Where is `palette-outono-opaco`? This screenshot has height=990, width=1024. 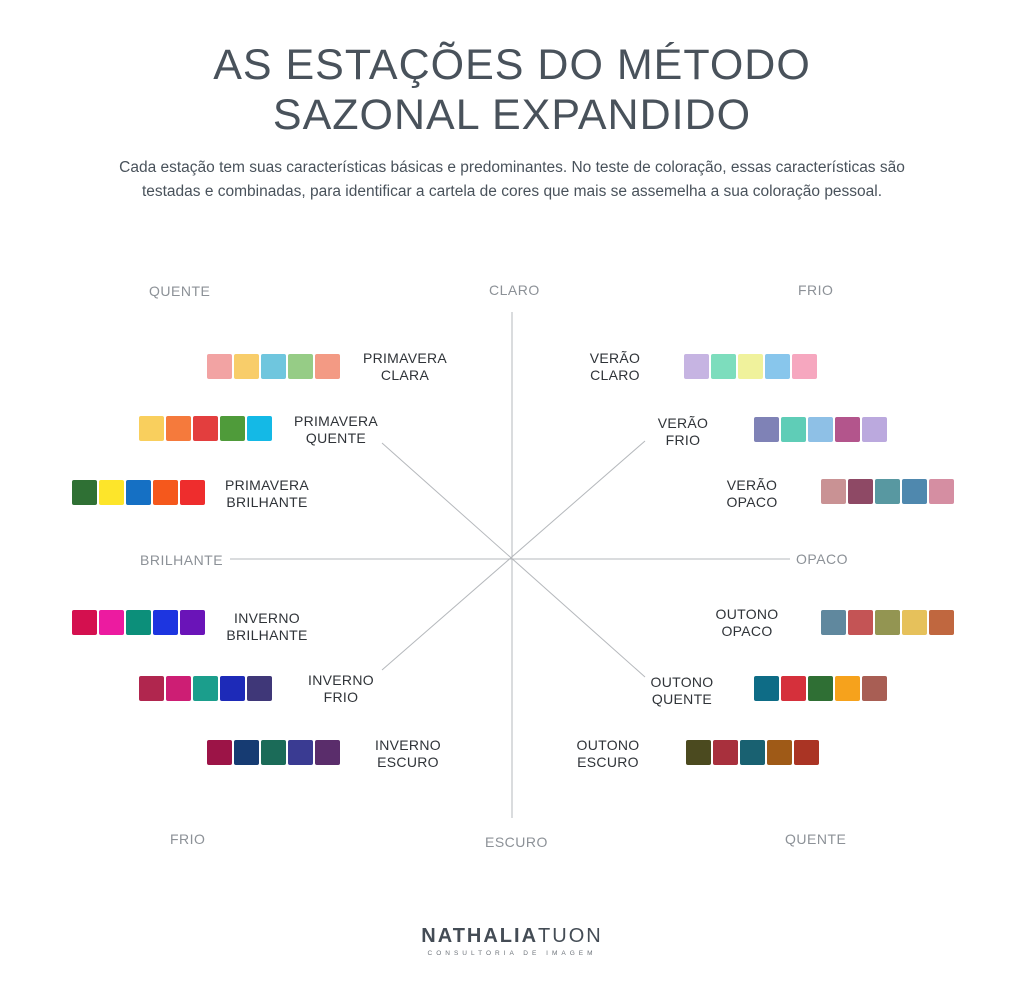 palette-outono-opaco is located at coordinates (887, 622).